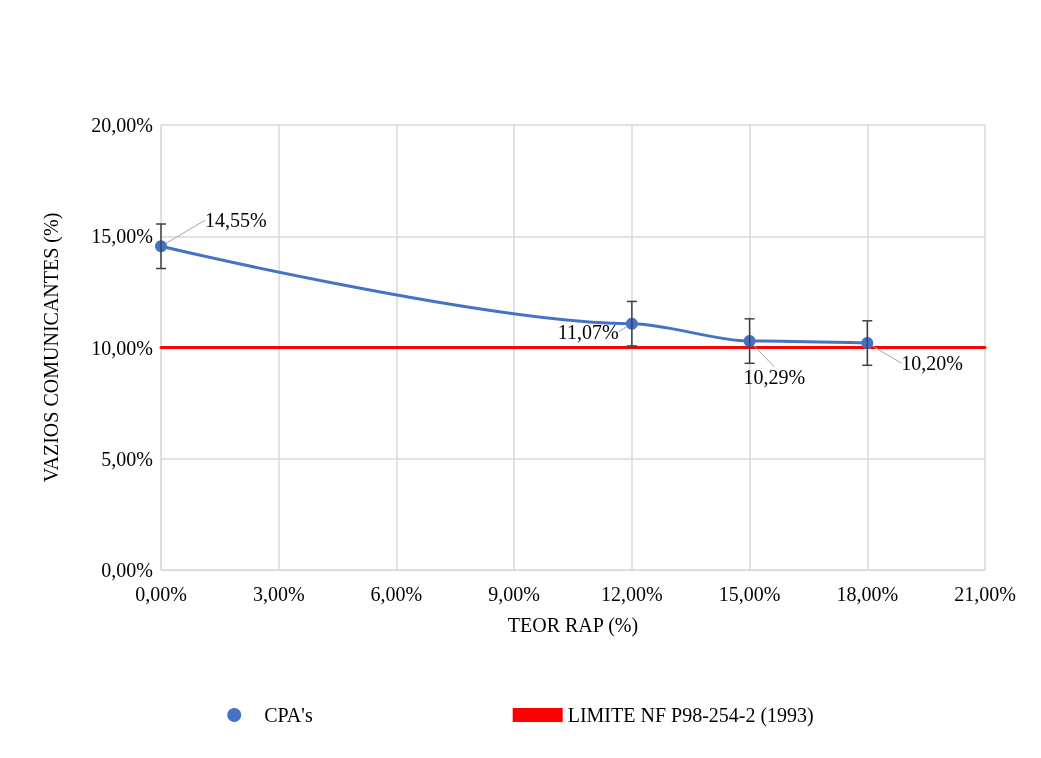  Describe the element at coordinates (396, 594) in the screenshot. I see `x-tick-label: 6,00%` at that location.